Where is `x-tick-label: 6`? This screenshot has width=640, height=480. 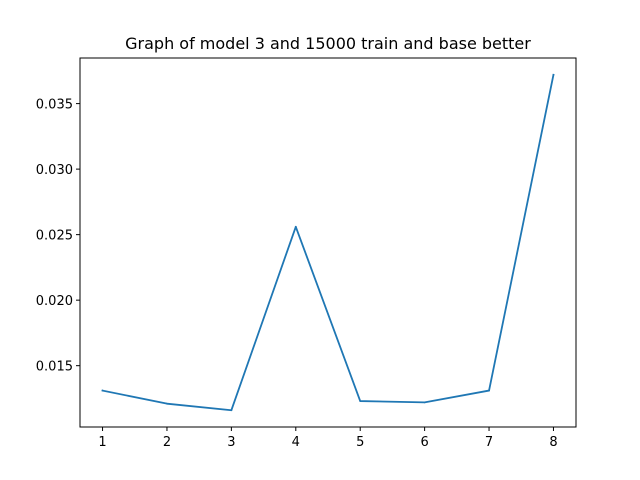 x-tick-label: 6 is located at coordinates (424, 442).